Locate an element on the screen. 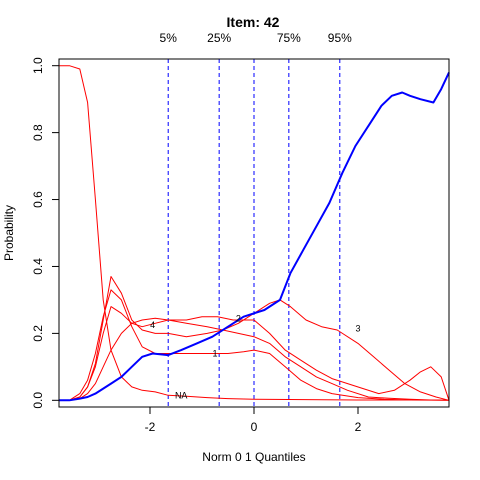 The image size is (480, 480). series-line is located at coordinates (254, 358).